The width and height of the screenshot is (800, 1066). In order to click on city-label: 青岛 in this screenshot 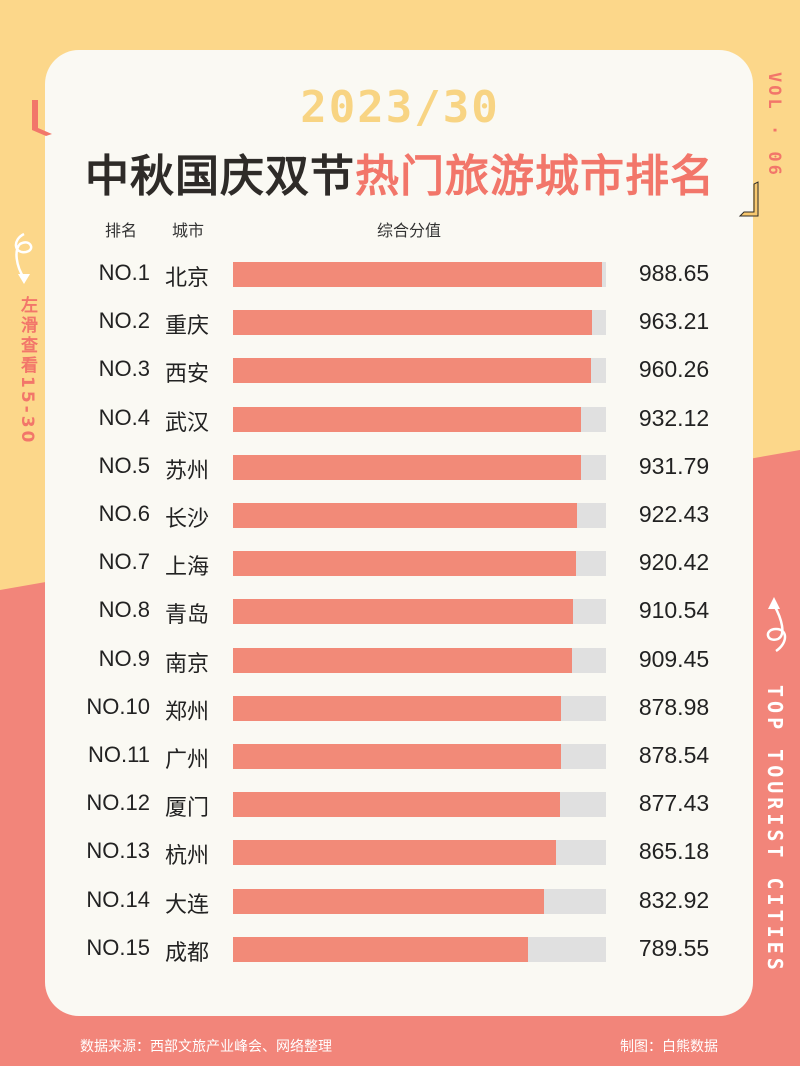, I will do `click(187, 616)`.